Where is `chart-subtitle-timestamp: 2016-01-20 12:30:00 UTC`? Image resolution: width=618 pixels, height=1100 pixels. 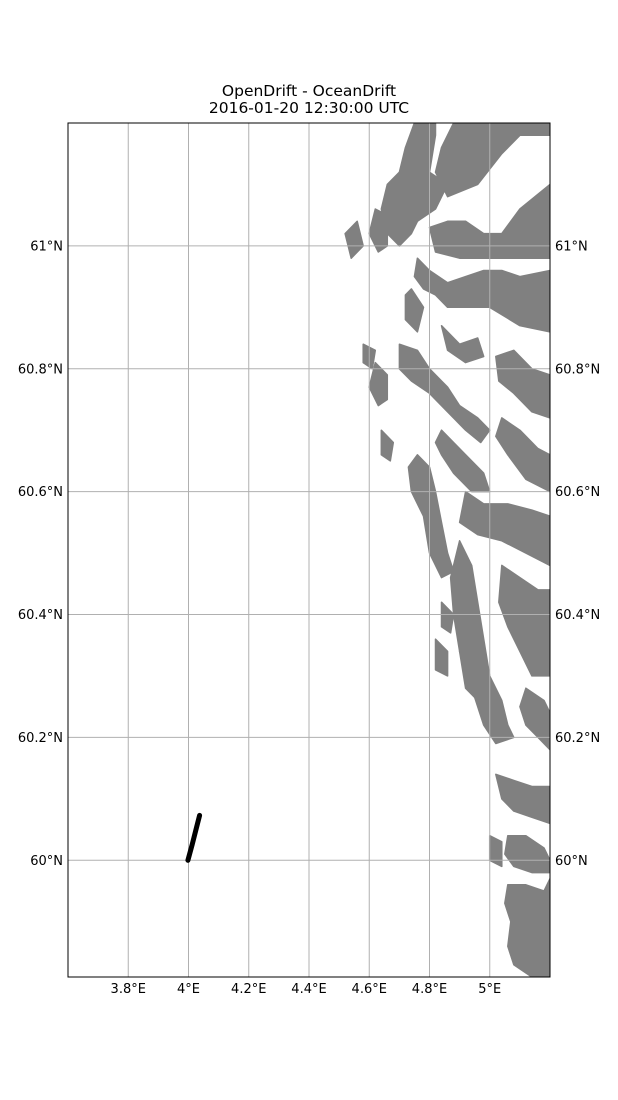 chart-subtitle-timestamp: 2016-01-20 12:30:00 UTC is located at coordinates (309, 108).